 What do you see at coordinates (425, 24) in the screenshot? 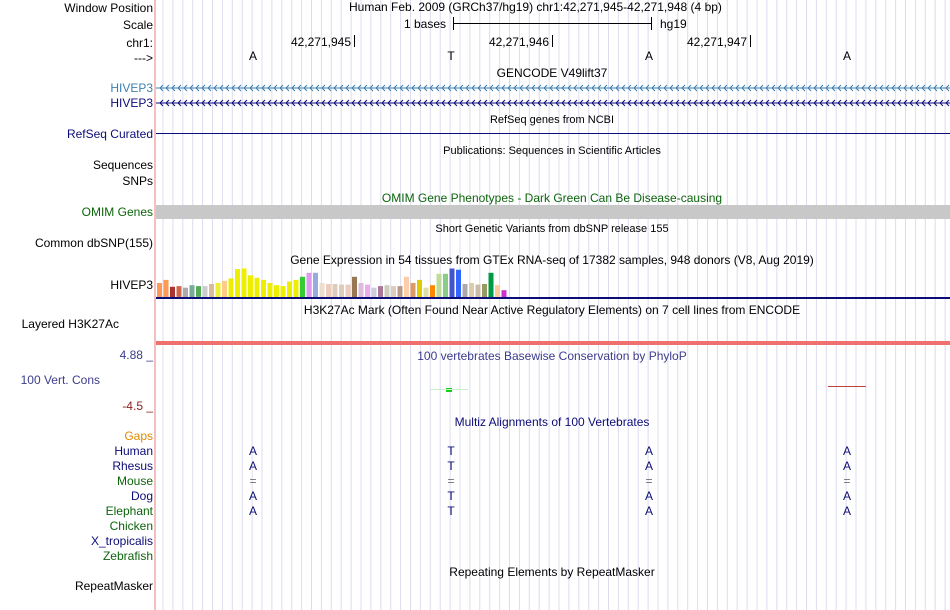
I see `scale-text: 1 bases` at bounding box center [425, 24].